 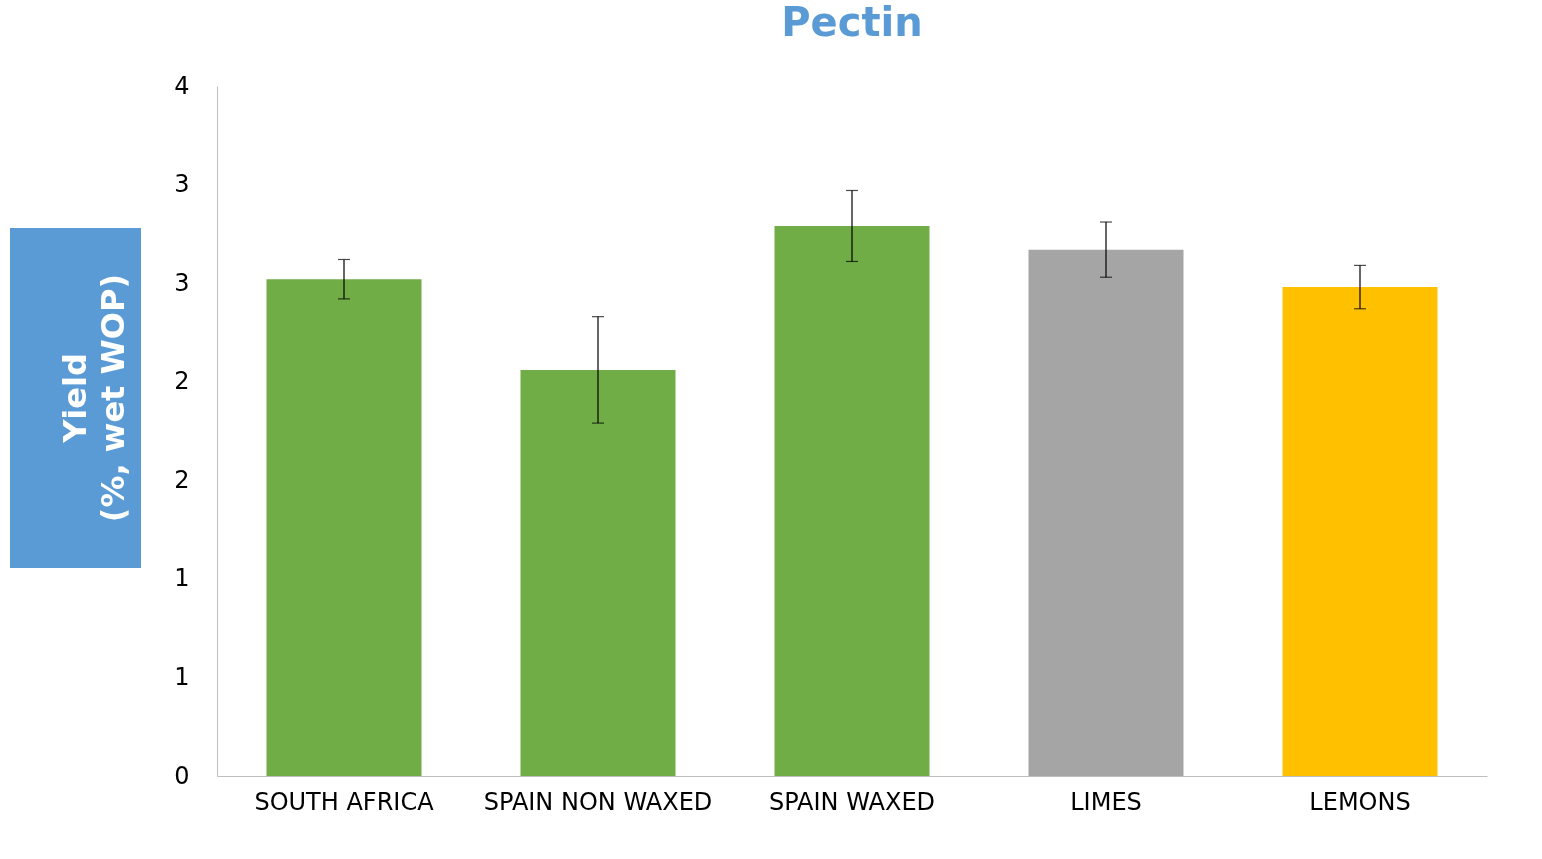 I want to click on chart-title: Pectin, so click(x=852, y=22).